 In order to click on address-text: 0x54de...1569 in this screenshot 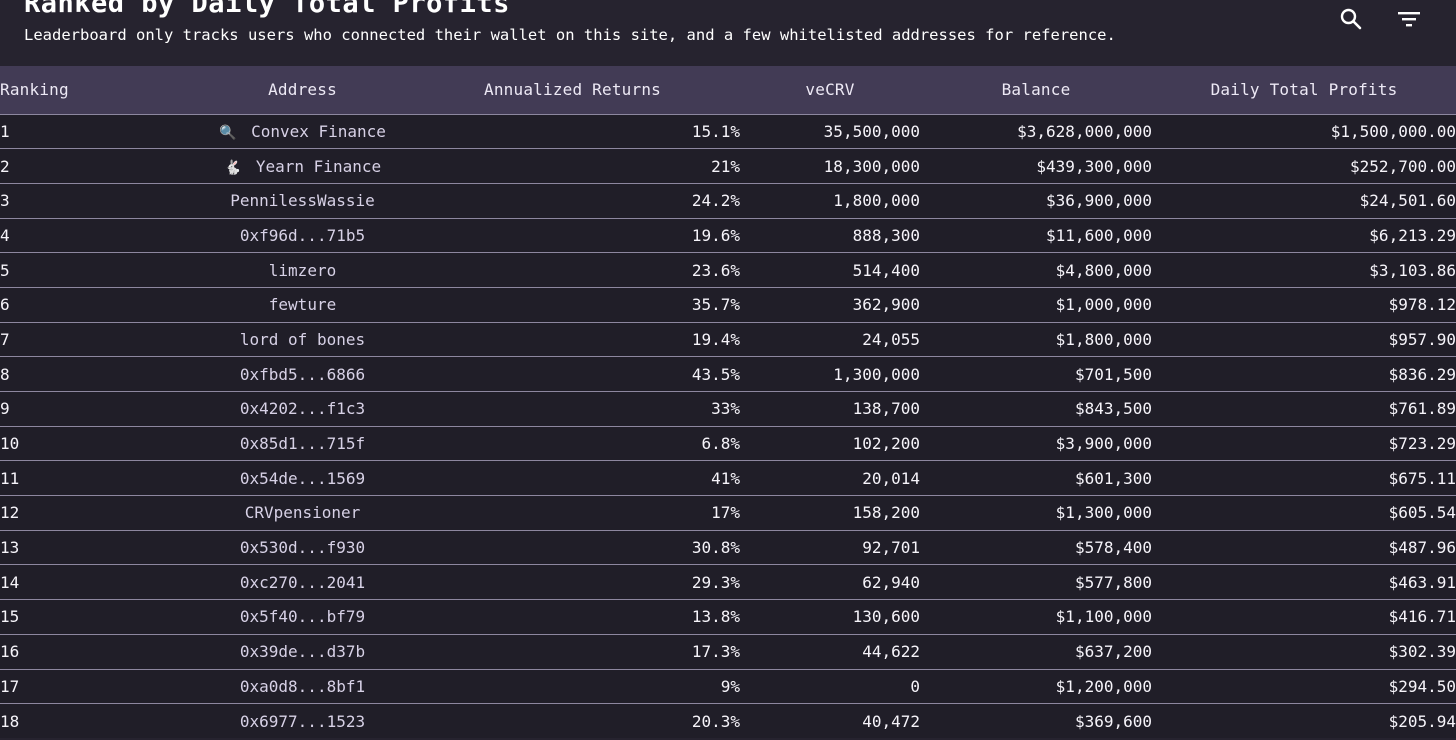, I will do `click(302, 478)`.